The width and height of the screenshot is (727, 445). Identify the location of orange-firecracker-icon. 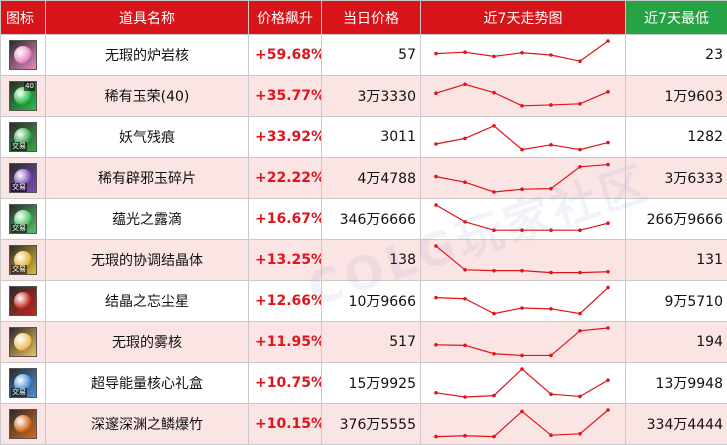
(23, 424).